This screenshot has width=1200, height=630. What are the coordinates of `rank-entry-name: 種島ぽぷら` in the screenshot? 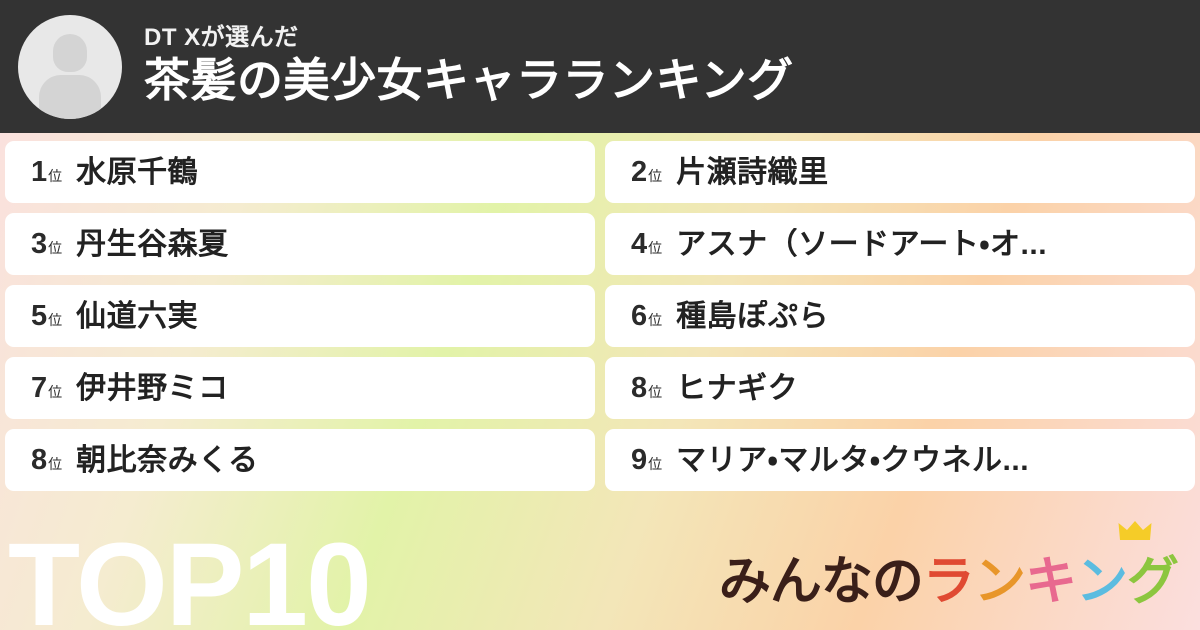 It's located at (752, 316).